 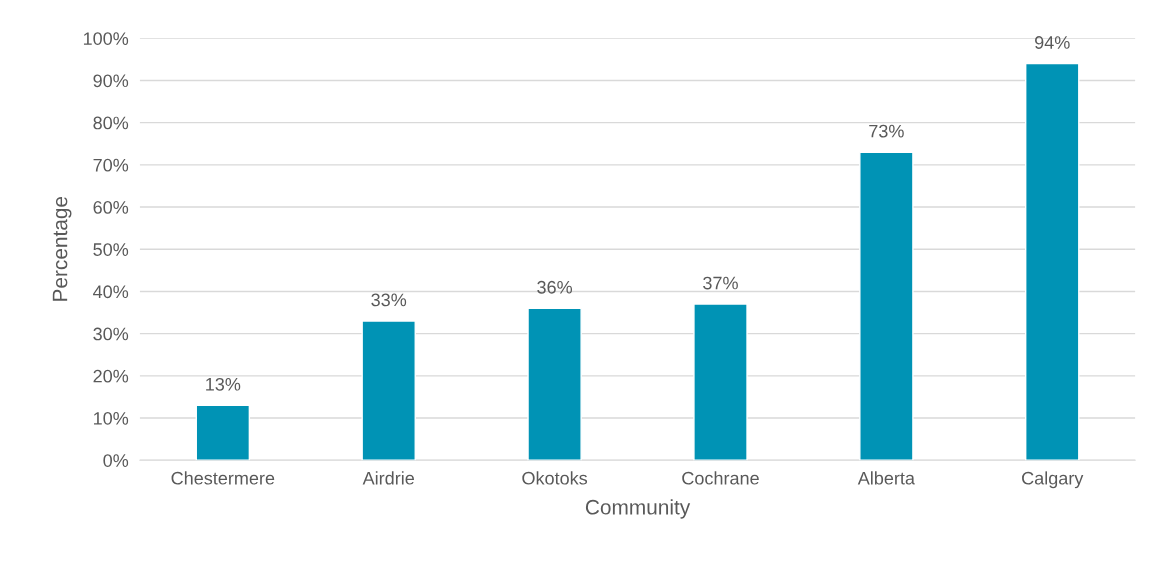 What do you see at coordinates (555, 287) in the screenshot?
I see `data-label: 36%` at bounding box center [555, 287].